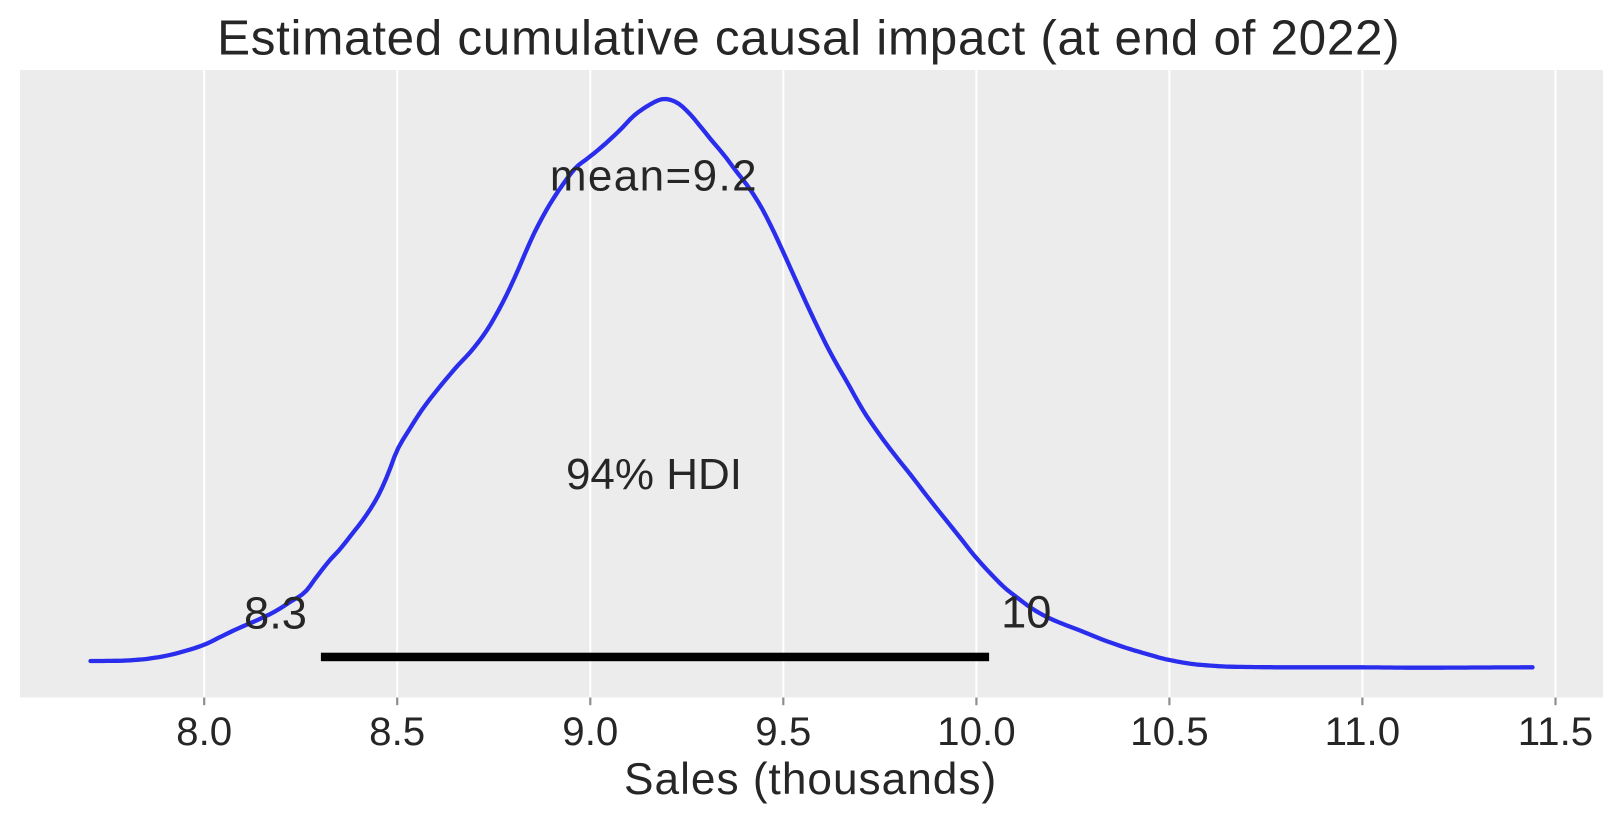 The width and height of the screenshot is (1623, 823). Describe the element at coordinates (590, 731) in the screenshot. I see `svg-text: 9.0` at that location.